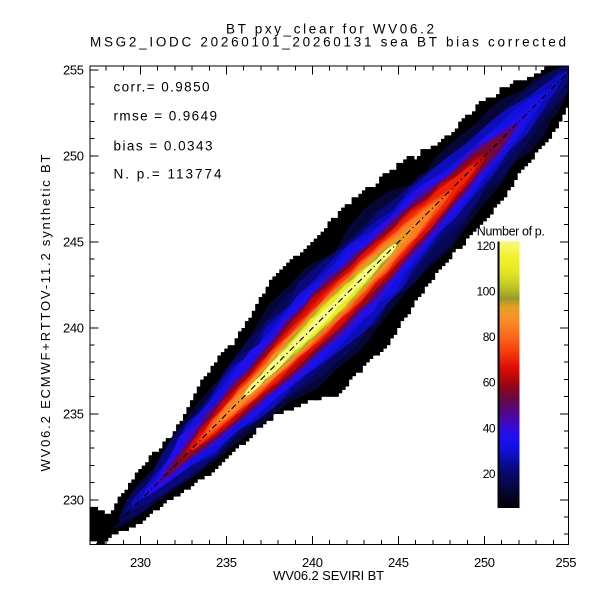 This screenshot has height=600, width=600. Describe the element at coordinates (489, 474) in the screenshot. I see `svg-text: 20` at that location.